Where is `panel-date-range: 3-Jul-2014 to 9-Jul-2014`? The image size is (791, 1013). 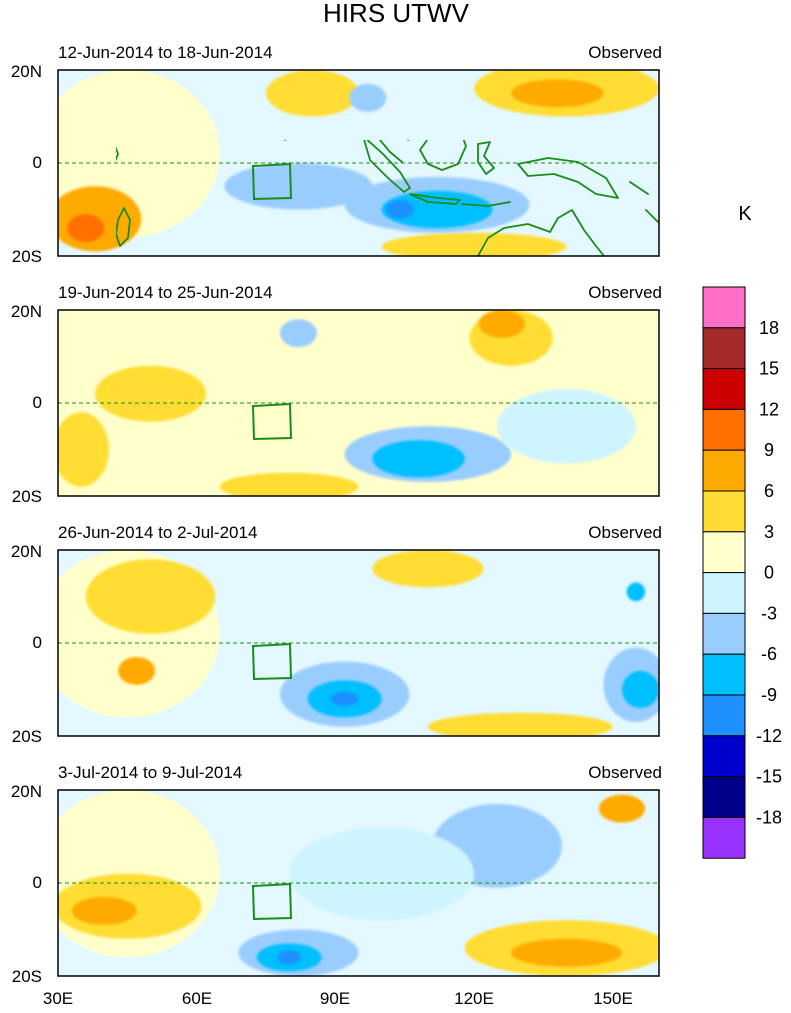
panel-date-range: 3-Jul-2014 to 9-Jul-2014 is located at coordinates (150, 772).